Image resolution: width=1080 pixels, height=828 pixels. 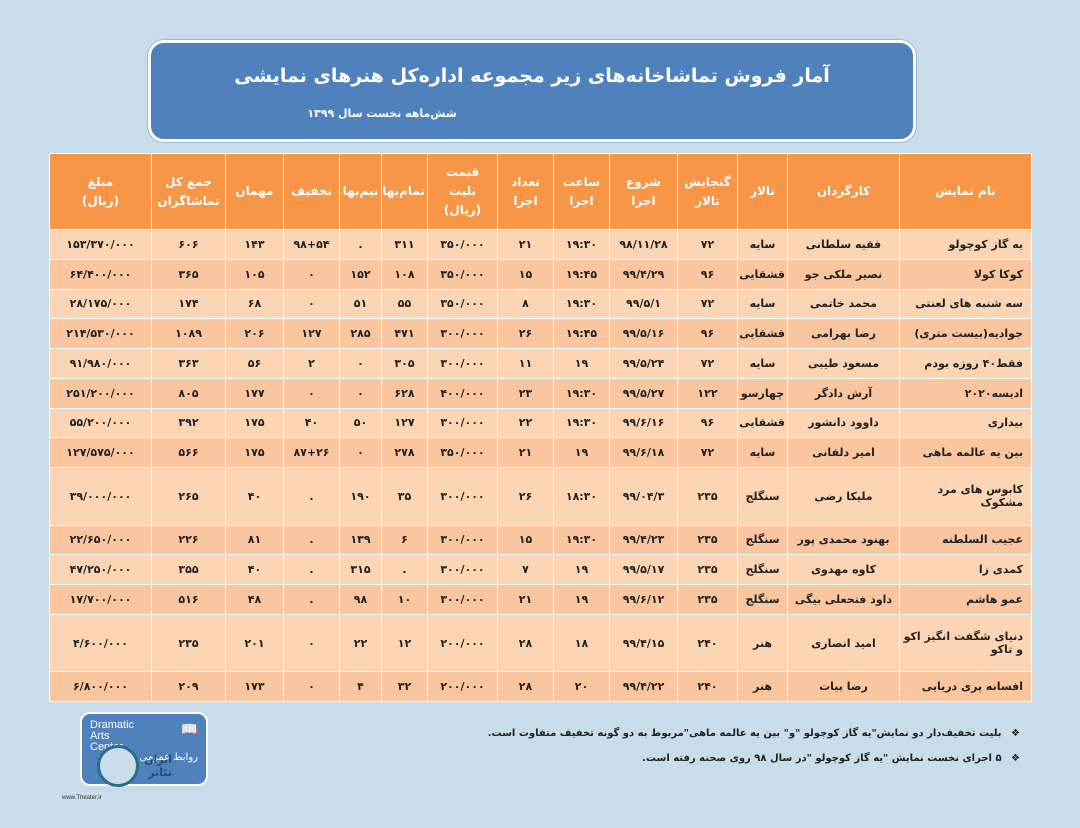 I want to click on cell-guest-count: ۲۰۱, so click(x=254, y=643).